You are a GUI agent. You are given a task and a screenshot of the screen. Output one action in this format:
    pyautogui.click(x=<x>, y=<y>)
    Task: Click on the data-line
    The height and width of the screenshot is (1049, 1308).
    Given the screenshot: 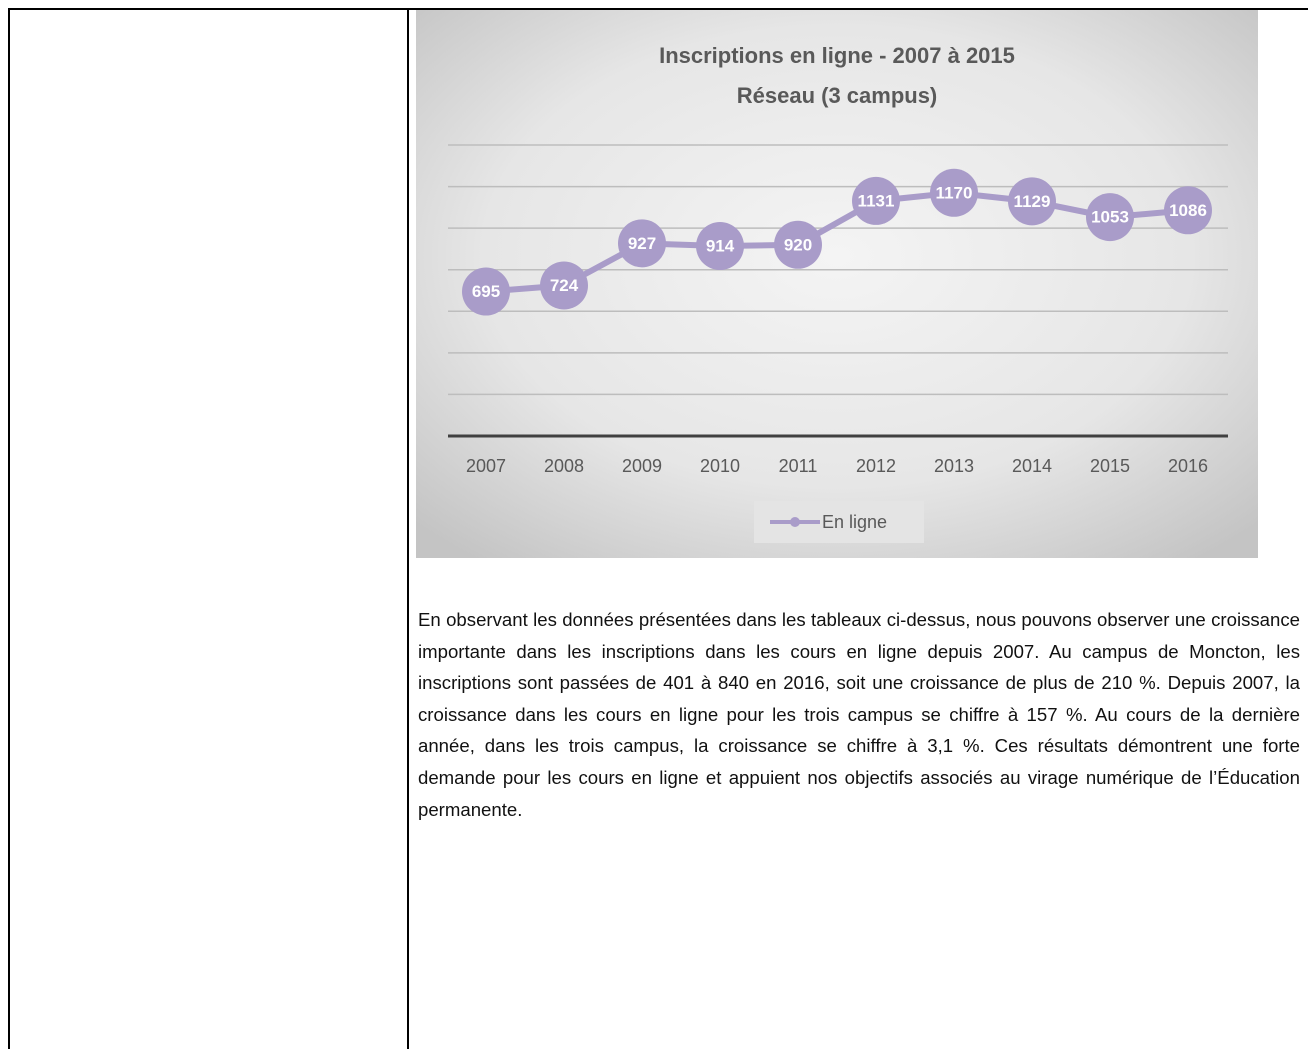 What is the action you would take?
    pyautogui.click(x=837, y=242)
    